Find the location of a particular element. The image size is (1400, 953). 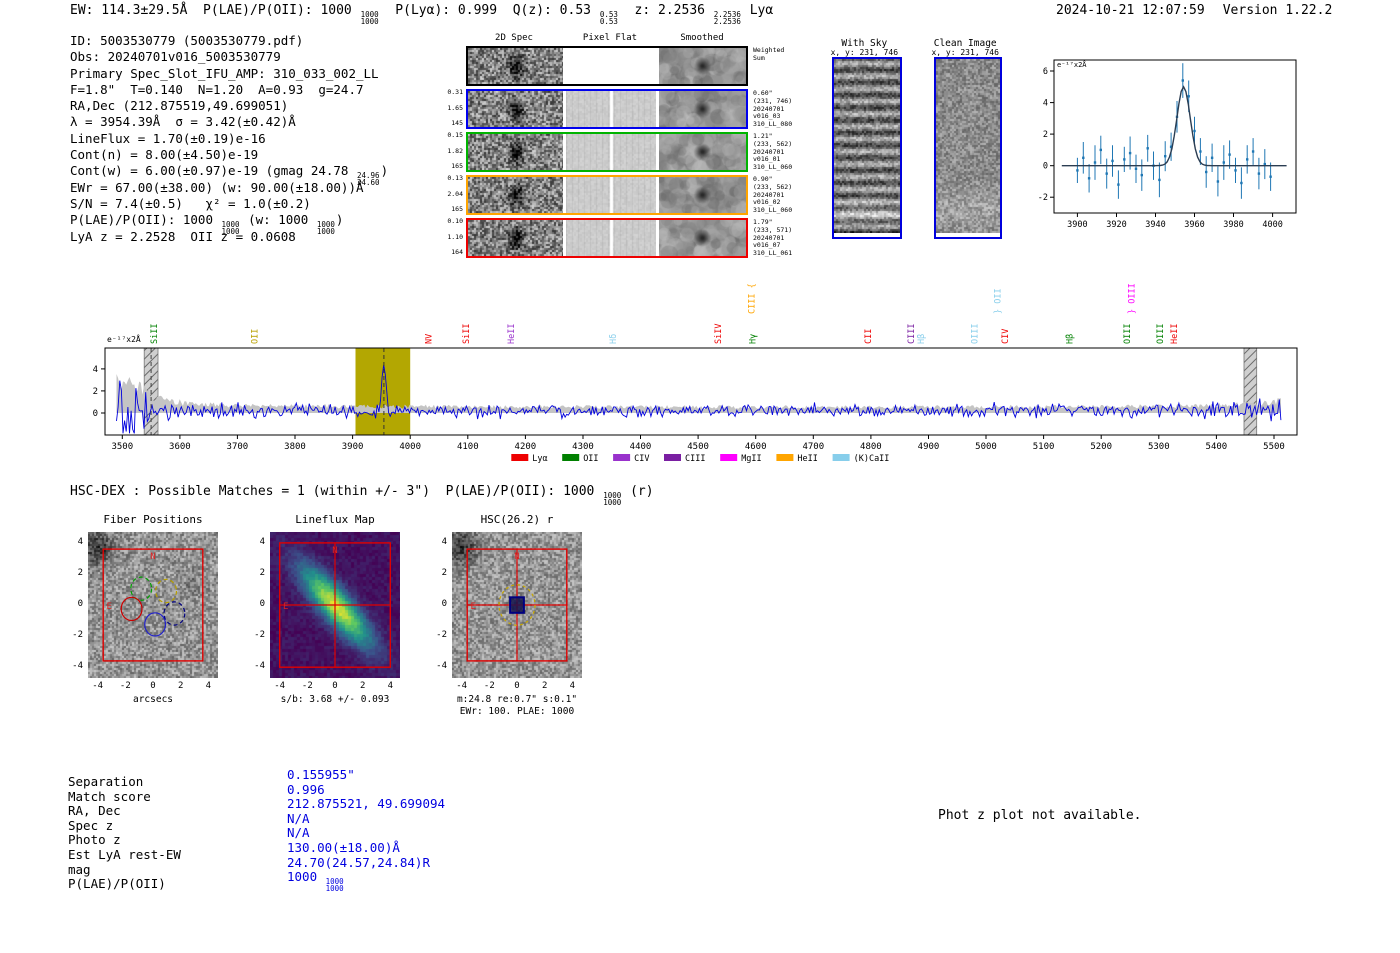

info-line-11-text: (w: 1000 is located at coordinates (278, 220).